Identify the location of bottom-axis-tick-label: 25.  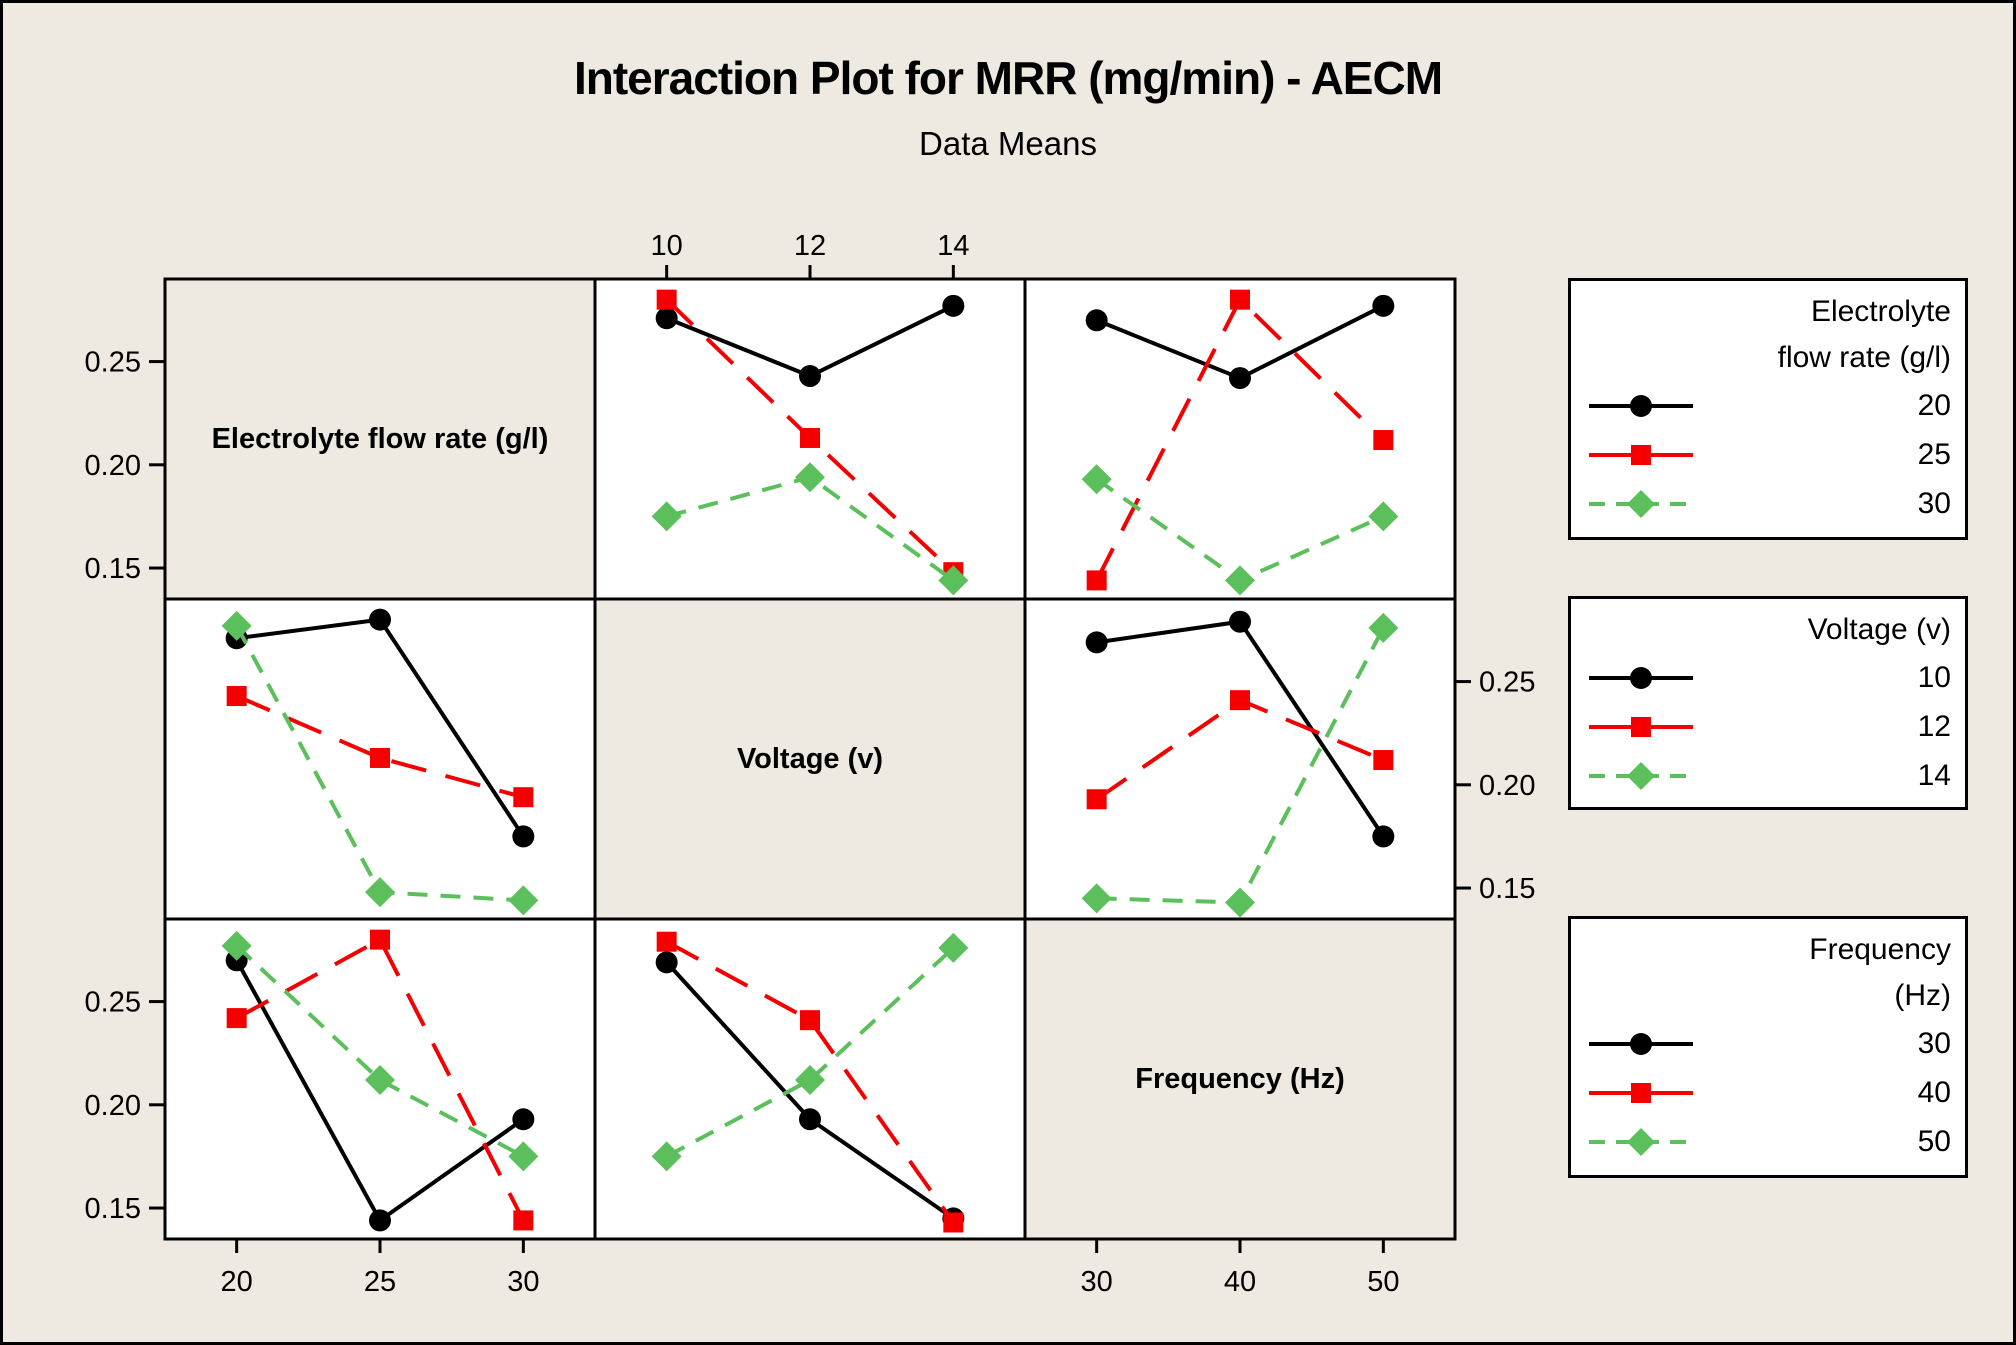
(380, 1282).